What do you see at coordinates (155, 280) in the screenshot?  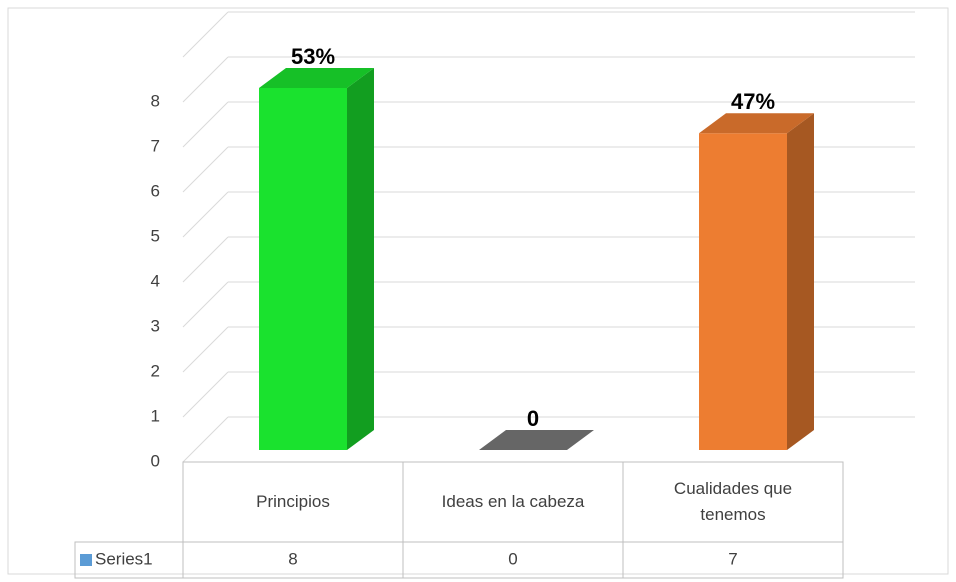 I see `y-tick-label: 4` at bounding box center [155, 280].